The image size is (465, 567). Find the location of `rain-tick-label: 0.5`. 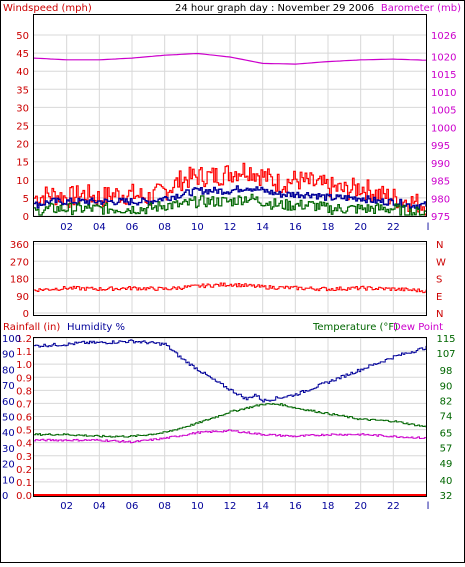

rain-tick-label: 0.5 is located at coordinates (24, 431).